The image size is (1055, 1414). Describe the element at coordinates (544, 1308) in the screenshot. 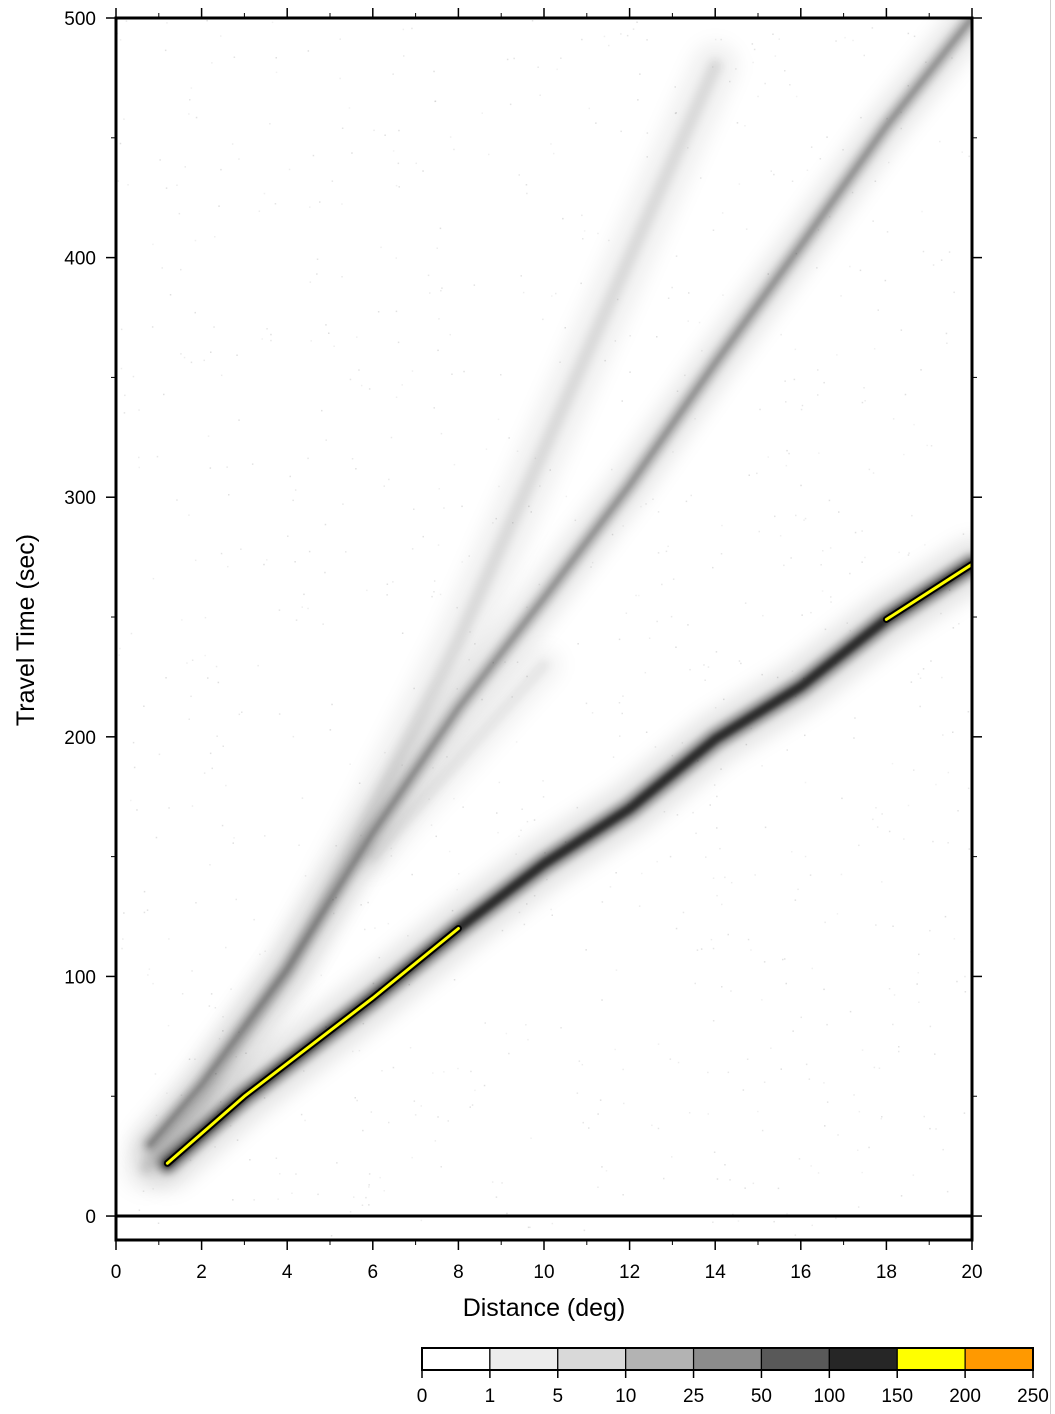

I see `x-axis-label: Distance (deg)` at that location.